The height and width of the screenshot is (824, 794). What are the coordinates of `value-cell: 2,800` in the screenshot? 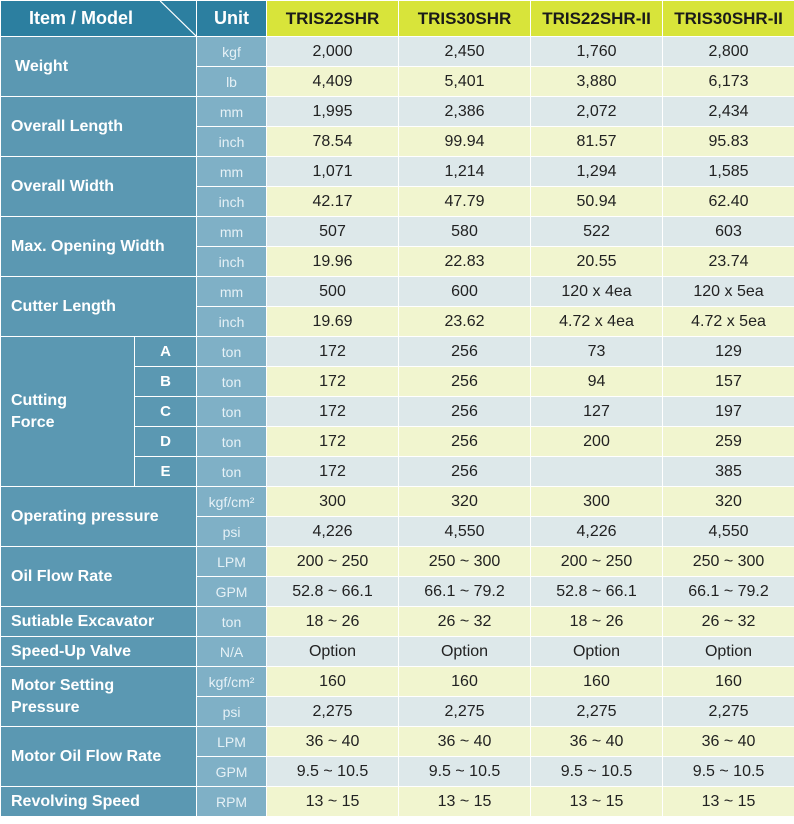 It's located at (728, 51).